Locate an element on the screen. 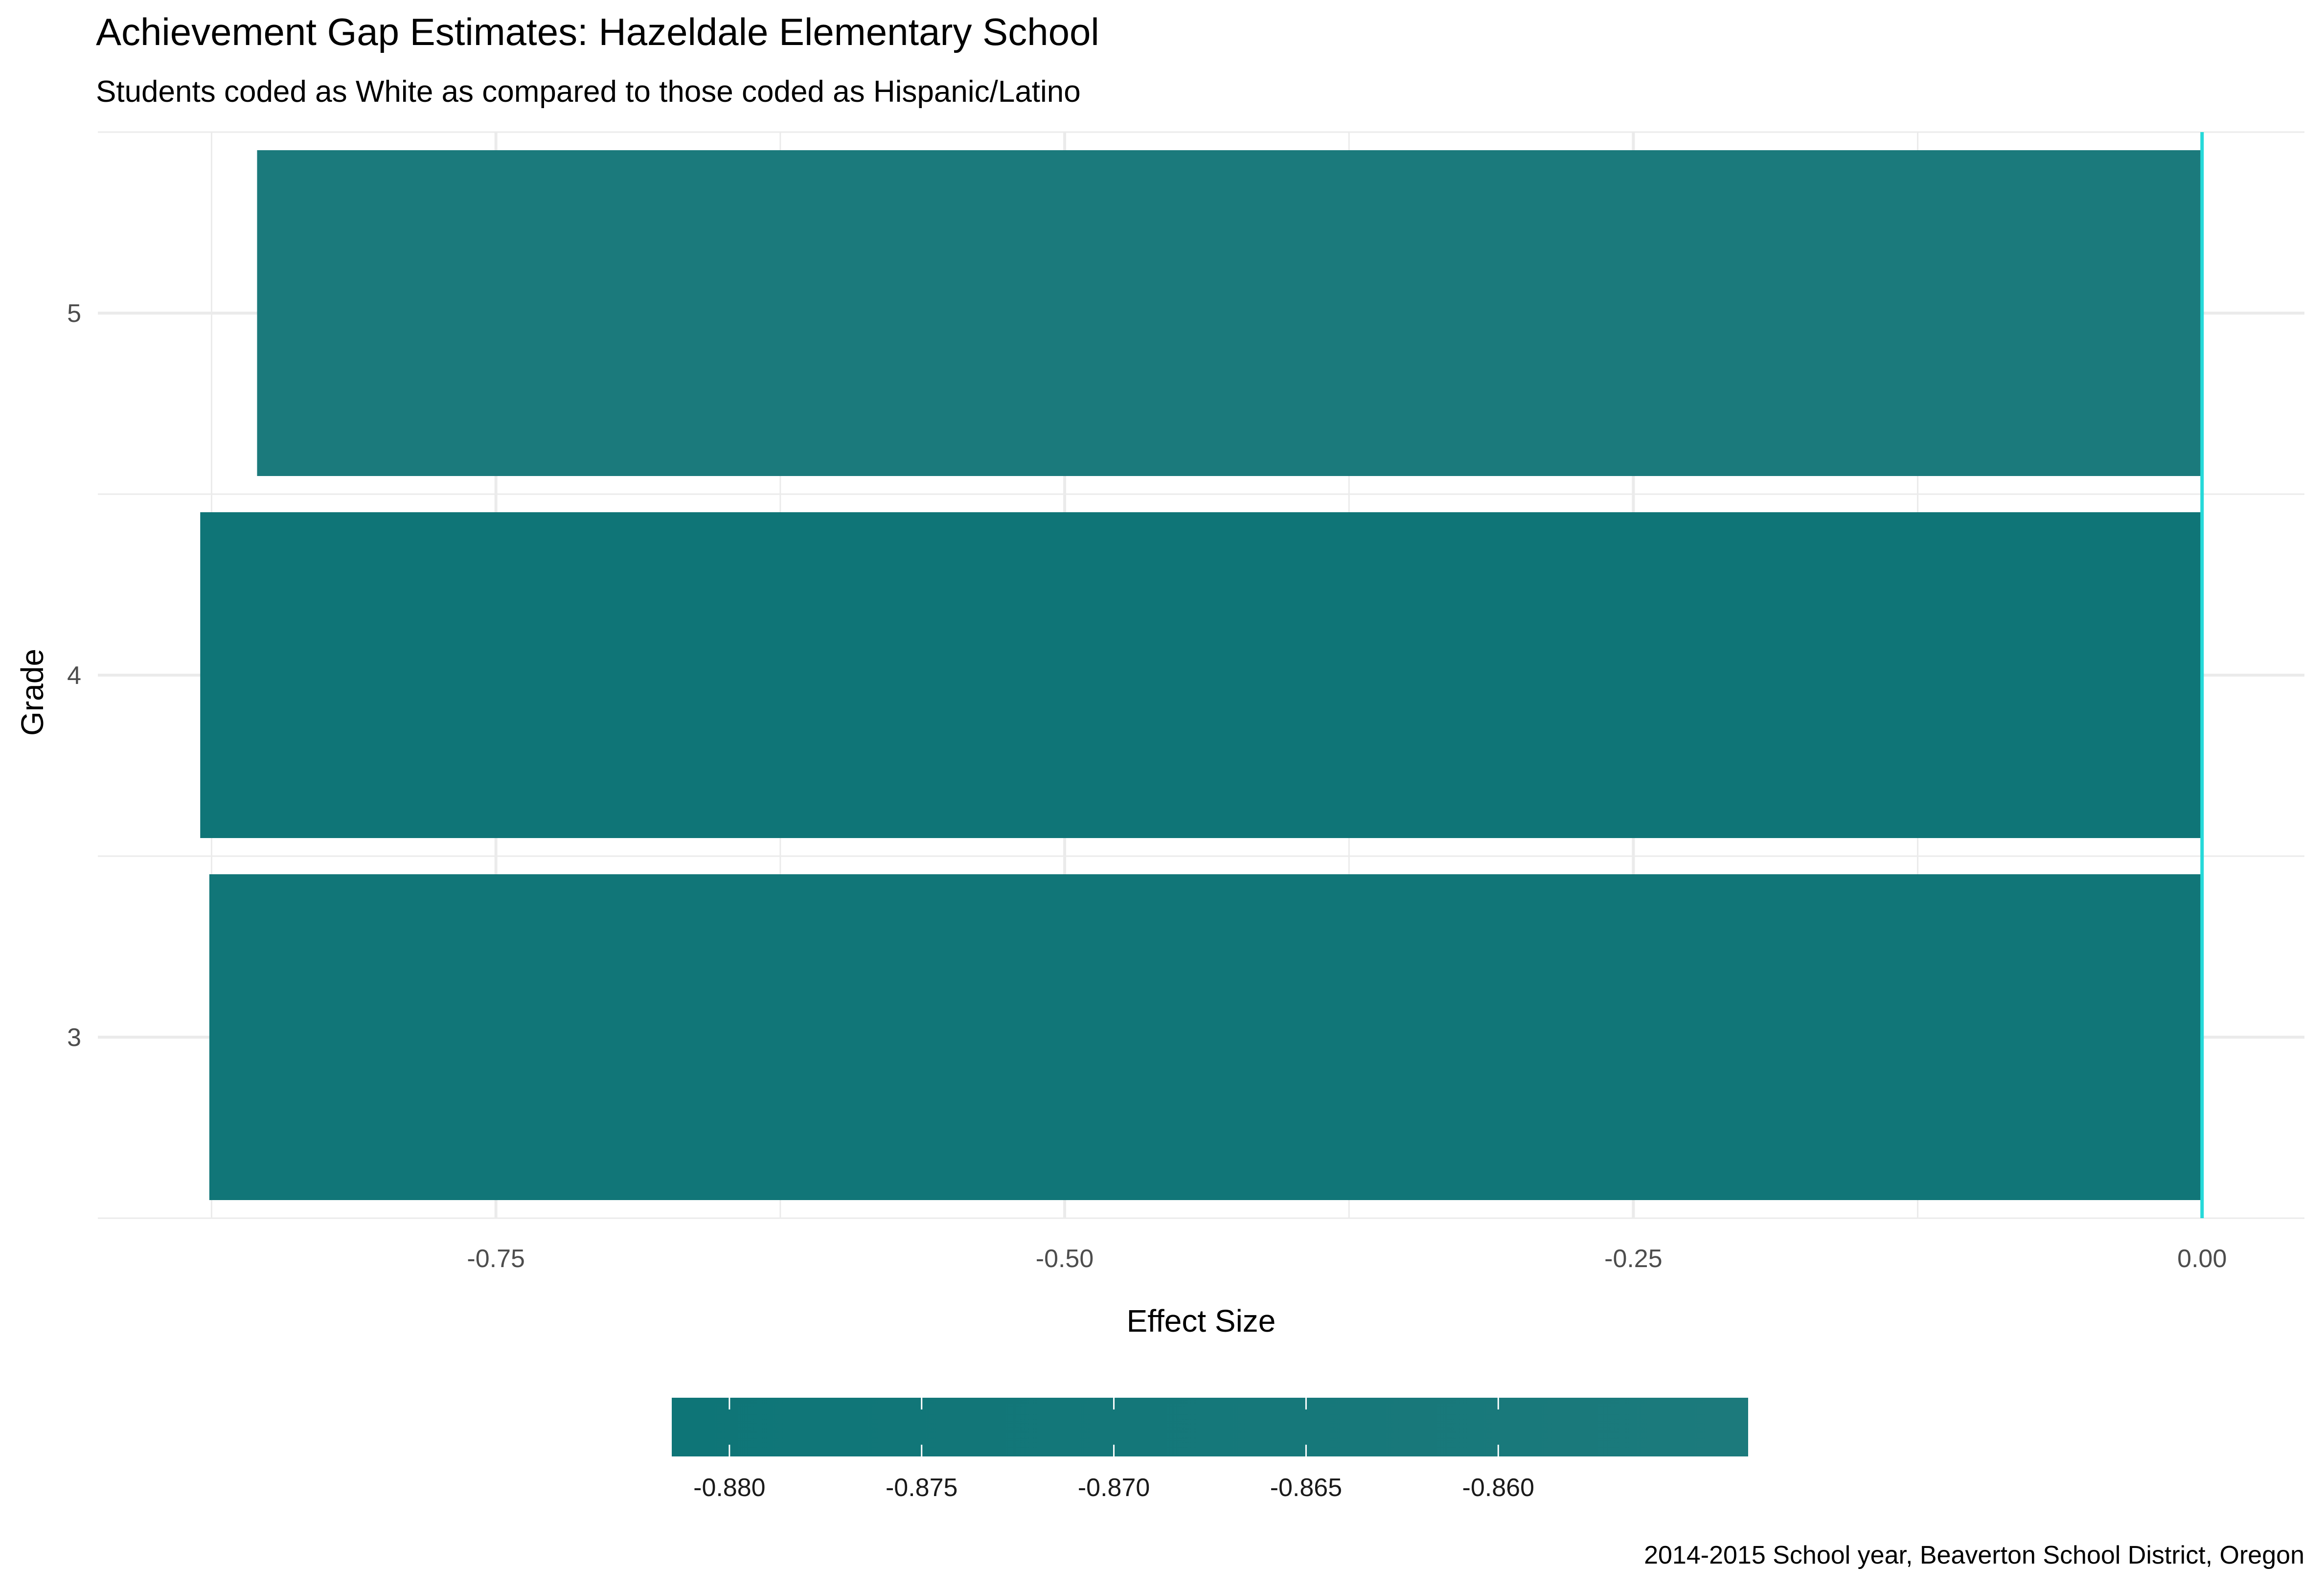 The image size is (2324, 1590). x-tick-label: 0.00 is located at coordinates (2202, 1259).